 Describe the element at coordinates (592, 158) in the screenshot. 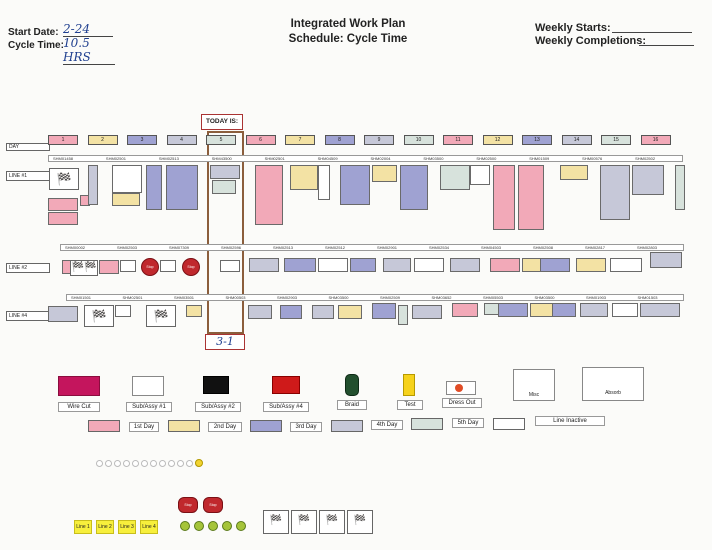

I see `job-number: SHM00576` at that location.